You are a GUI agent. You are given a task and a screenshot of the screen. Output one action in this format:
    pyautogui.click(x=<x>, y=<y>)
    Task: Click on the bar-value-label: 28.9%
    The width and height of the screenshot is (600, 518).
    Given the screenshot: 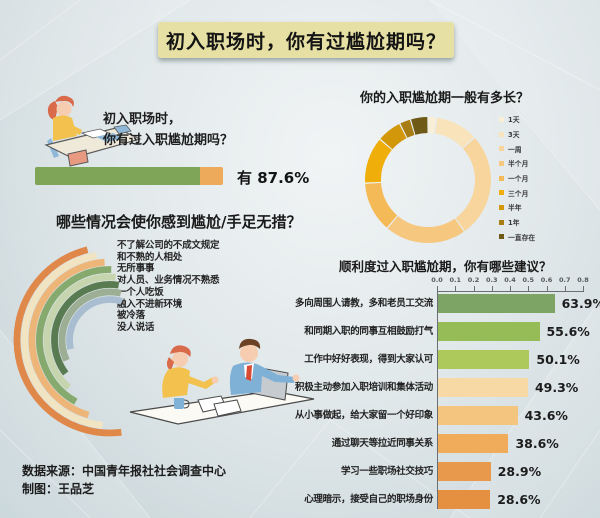 What is the action you would take?
    pyautogui.click(x=519, y=471)
    